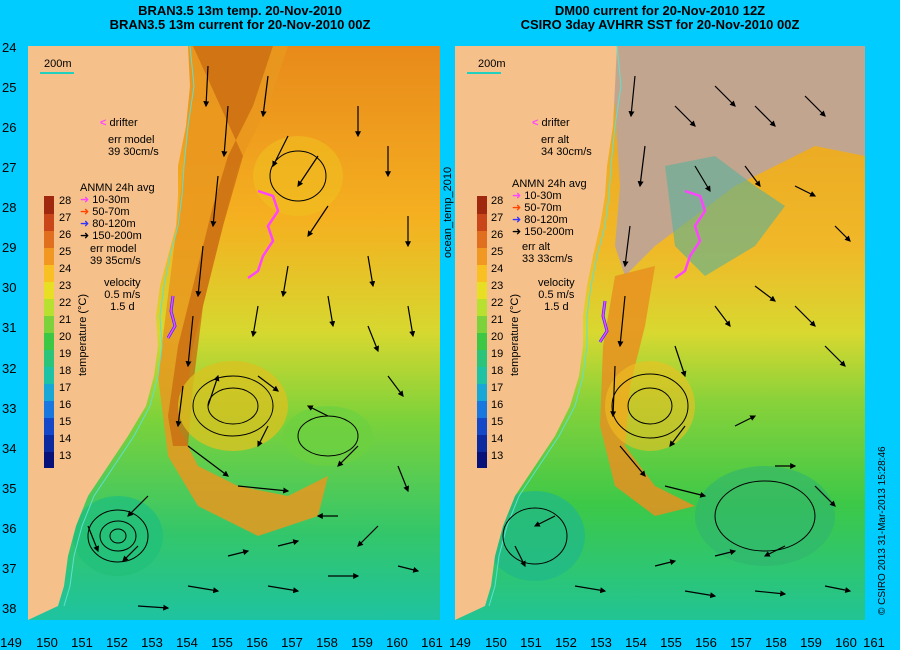 The width and height of the screenshot is (900, 650). Describe the element at coordinates (547, 259) in the screenshot. I see `right-err-value-2: 33 33cm/s` at that location.